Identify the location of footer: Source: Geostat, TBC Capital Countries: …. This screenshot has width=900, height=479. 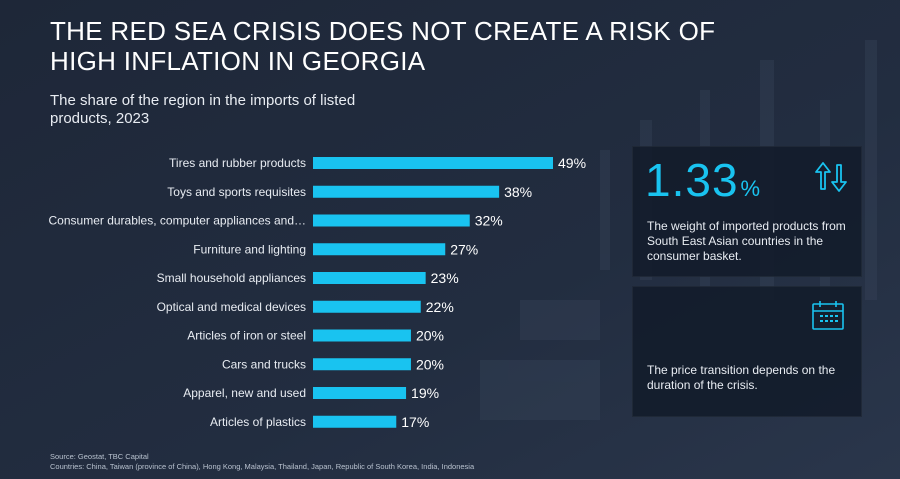
(262, 462).